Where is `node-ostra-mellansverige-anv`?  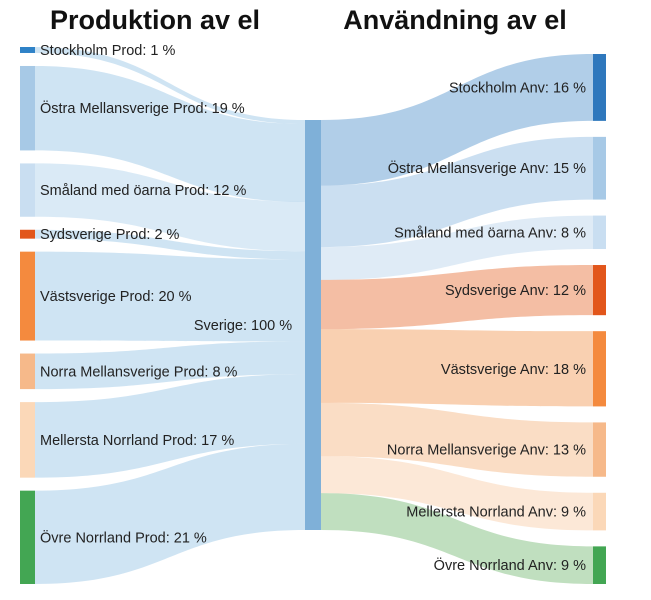 node-ostra-mellansverige-anv is located at coordinates (599, 168).